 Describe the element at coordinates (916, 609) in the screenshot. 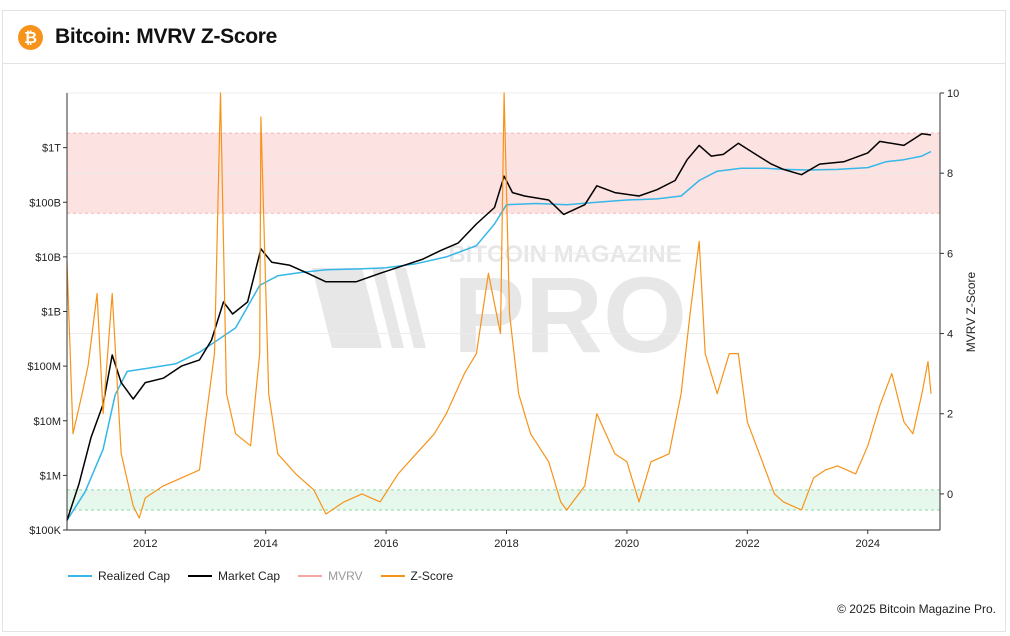

I see `copyright-footer: © 2025 Bitcoin Magazine Pro.` at that location.